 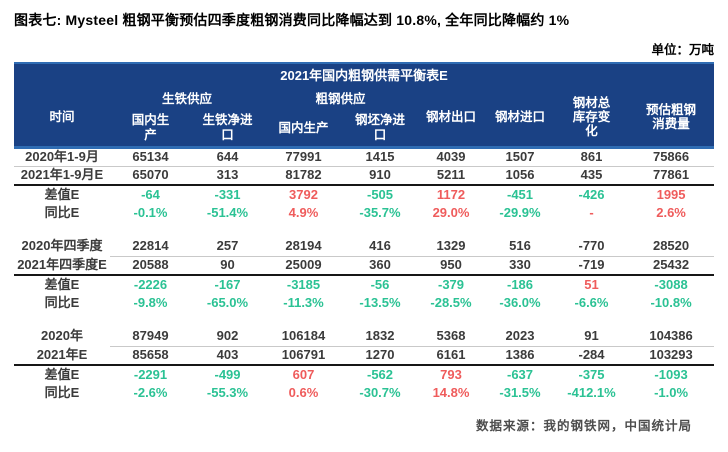 What do you see at coordinates (227, 247) in the screenshot?
I see `value-cell: 257` at bounding box center [227, 247].